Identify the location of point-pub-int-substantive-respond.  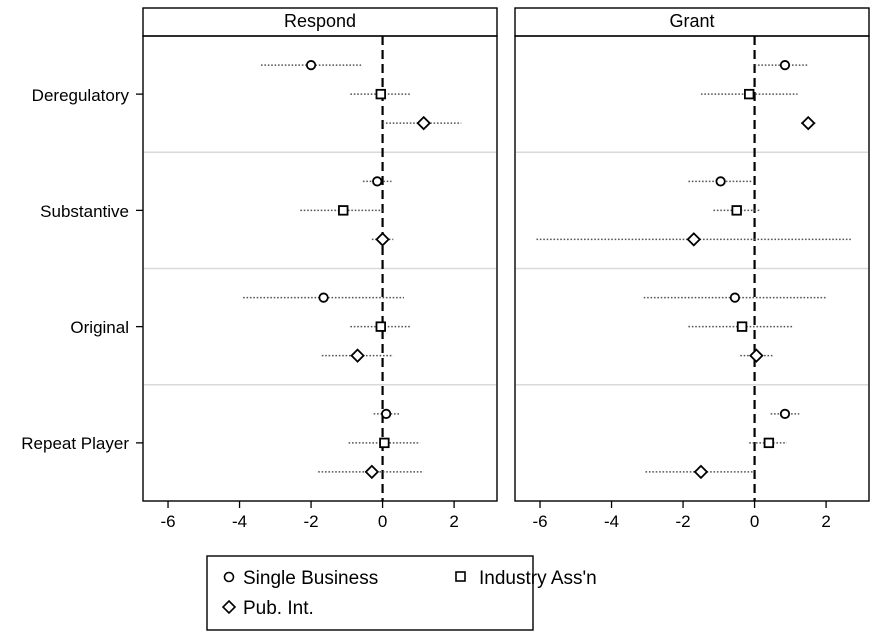
(382, 239).